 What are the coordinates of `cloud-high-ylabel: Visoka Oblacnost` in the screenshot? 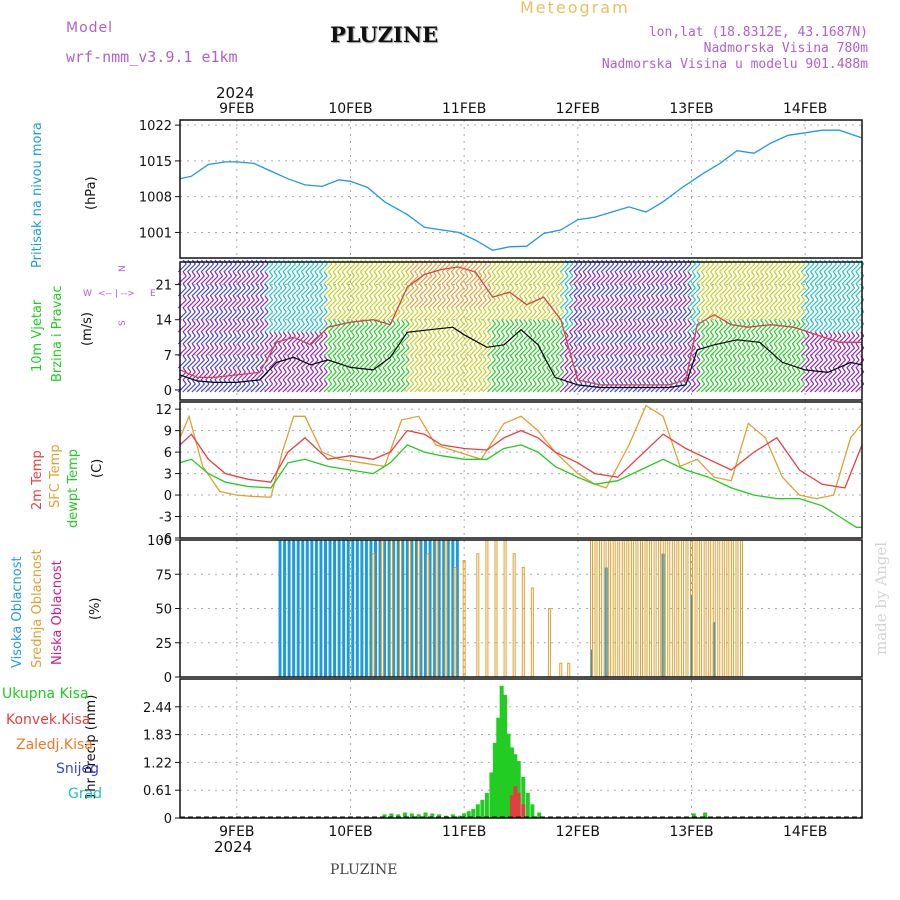 It's located at (17, 612).